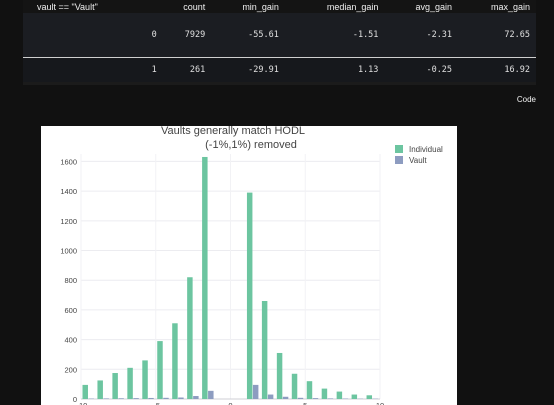 The height and width of the screenshot is (405, 554). I want to click on table-row: 0 7929 -55.61 -1.51 -2.31 72.65, so click(279, 35).